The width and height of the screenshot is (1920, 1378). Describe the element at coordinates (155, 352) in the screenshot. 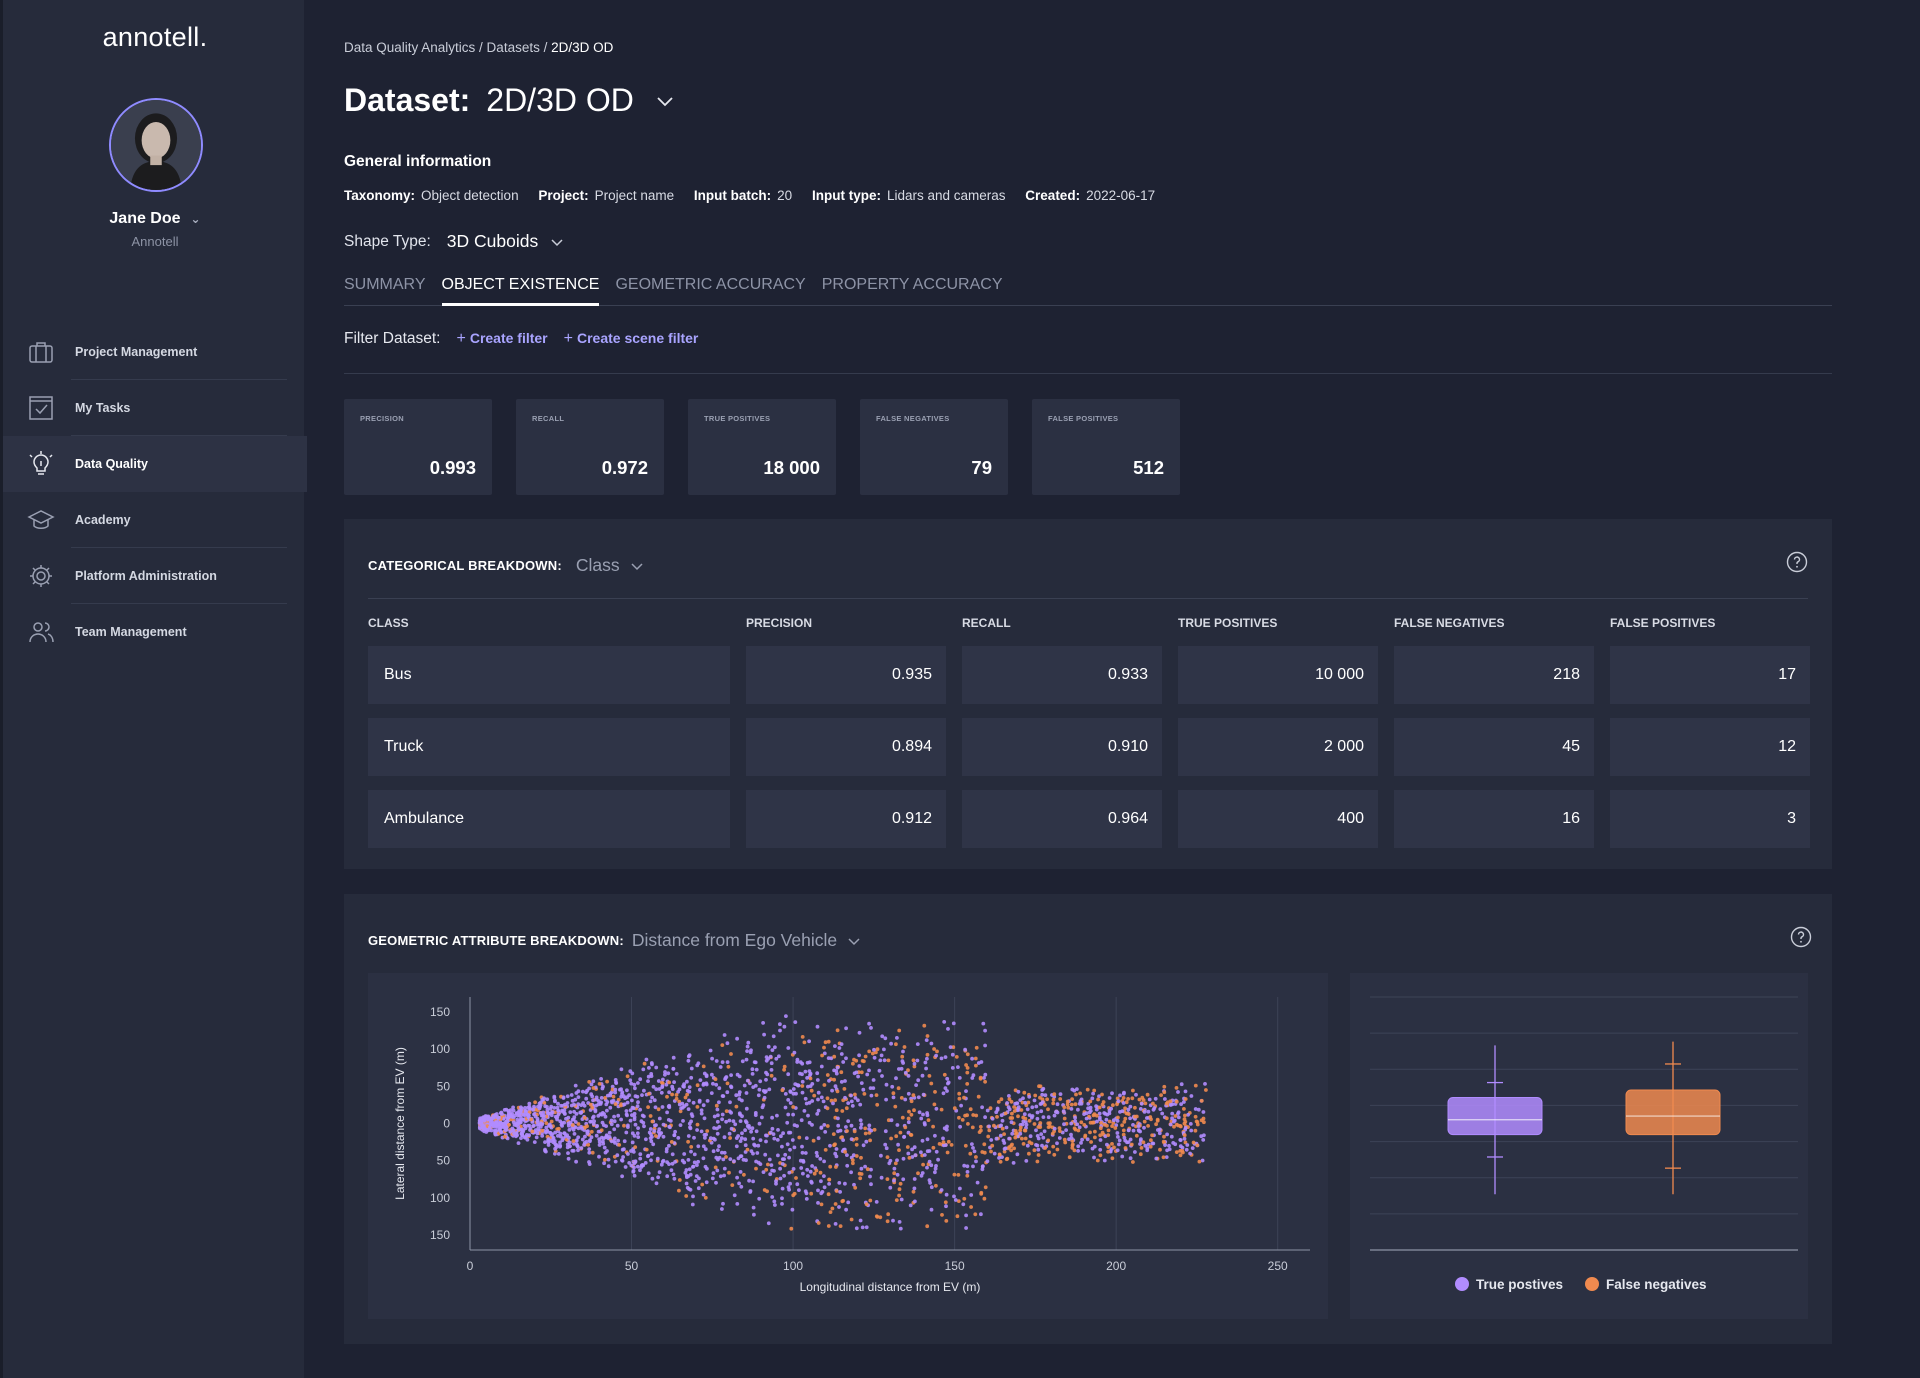

I see `sidebar-item-project-management: Project Management` at that location.